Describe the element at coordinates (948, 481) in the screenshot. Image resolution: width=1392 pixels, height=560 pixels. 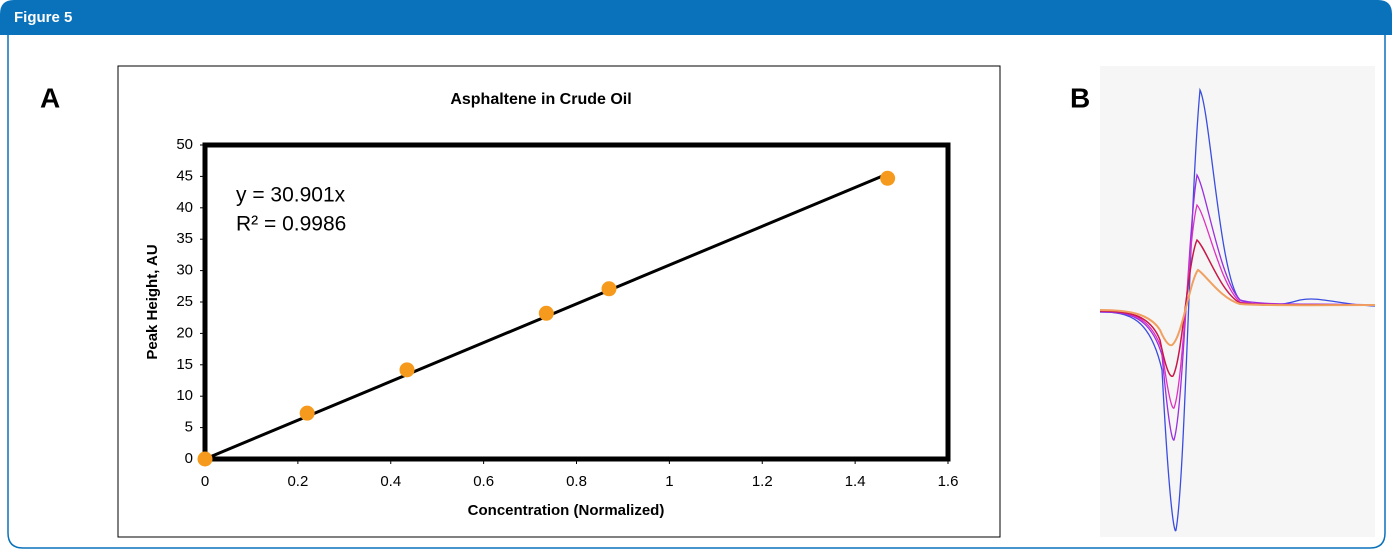
I see `x-tick-label: 1.6` at that location.